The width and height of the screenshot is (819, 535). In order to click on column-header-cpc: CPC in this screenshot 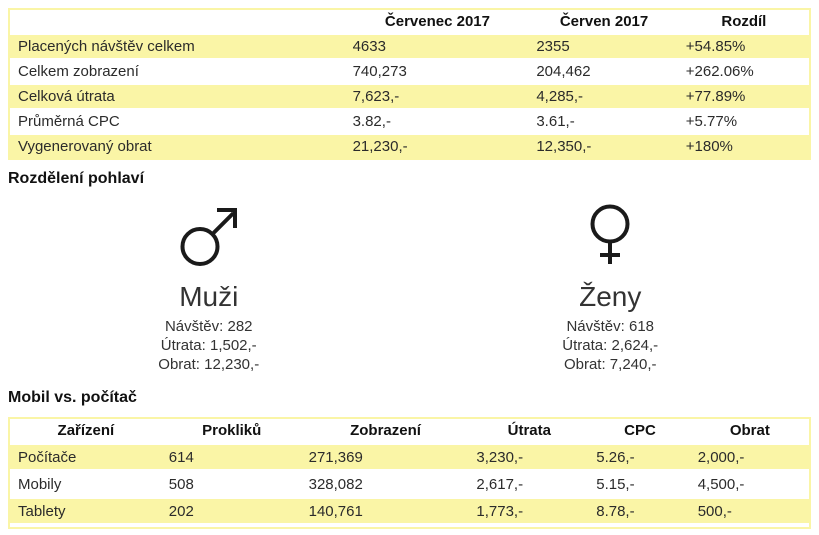, I will do `click(640, 430)`.